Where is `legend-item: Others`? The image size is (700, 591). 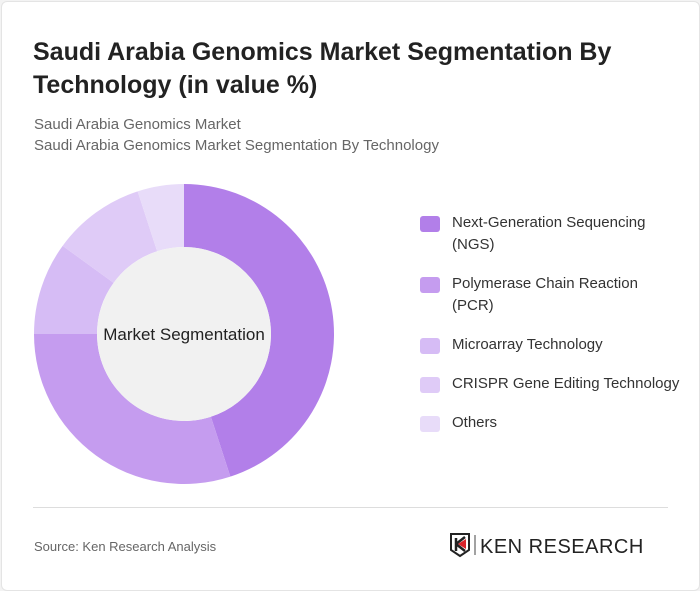 legend-item: Others is located at coordinates (550, 423).